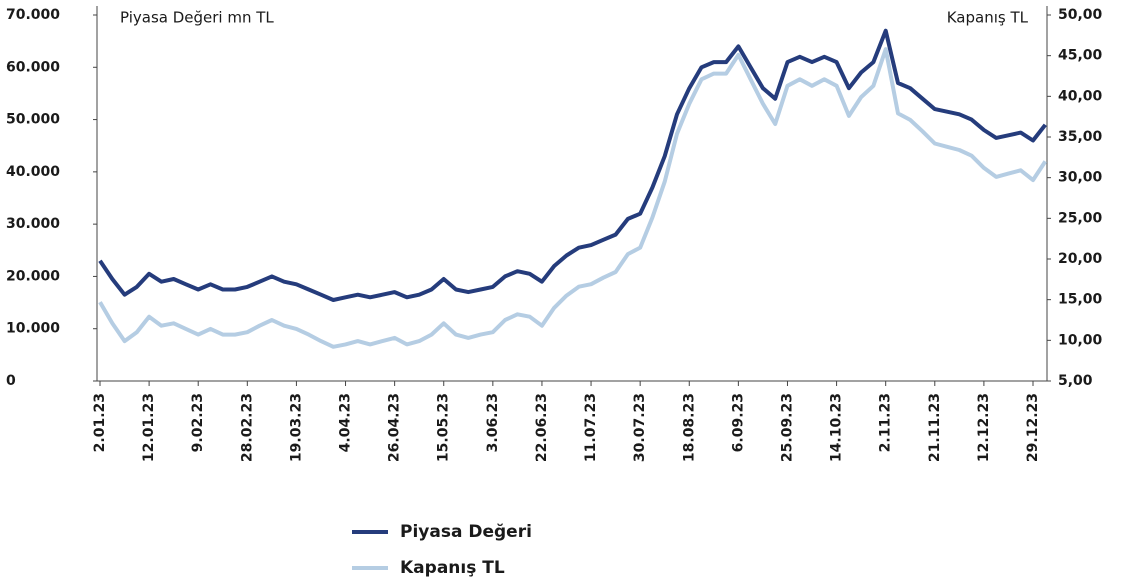 The image size is (1134, 585). Describe the element at coordinates (197, 18) in the screenshot. I see `y-axis-label: Piyasa Değeri mn TL` at that location.